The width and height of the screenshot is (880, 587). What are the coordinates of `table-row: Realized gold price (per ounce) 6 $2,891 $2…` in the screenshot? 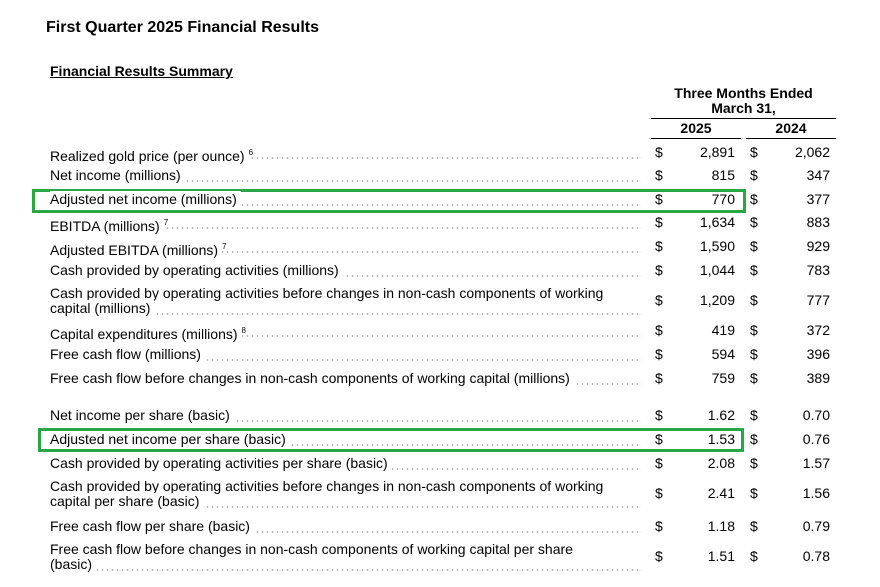 It's located at (440, 154).